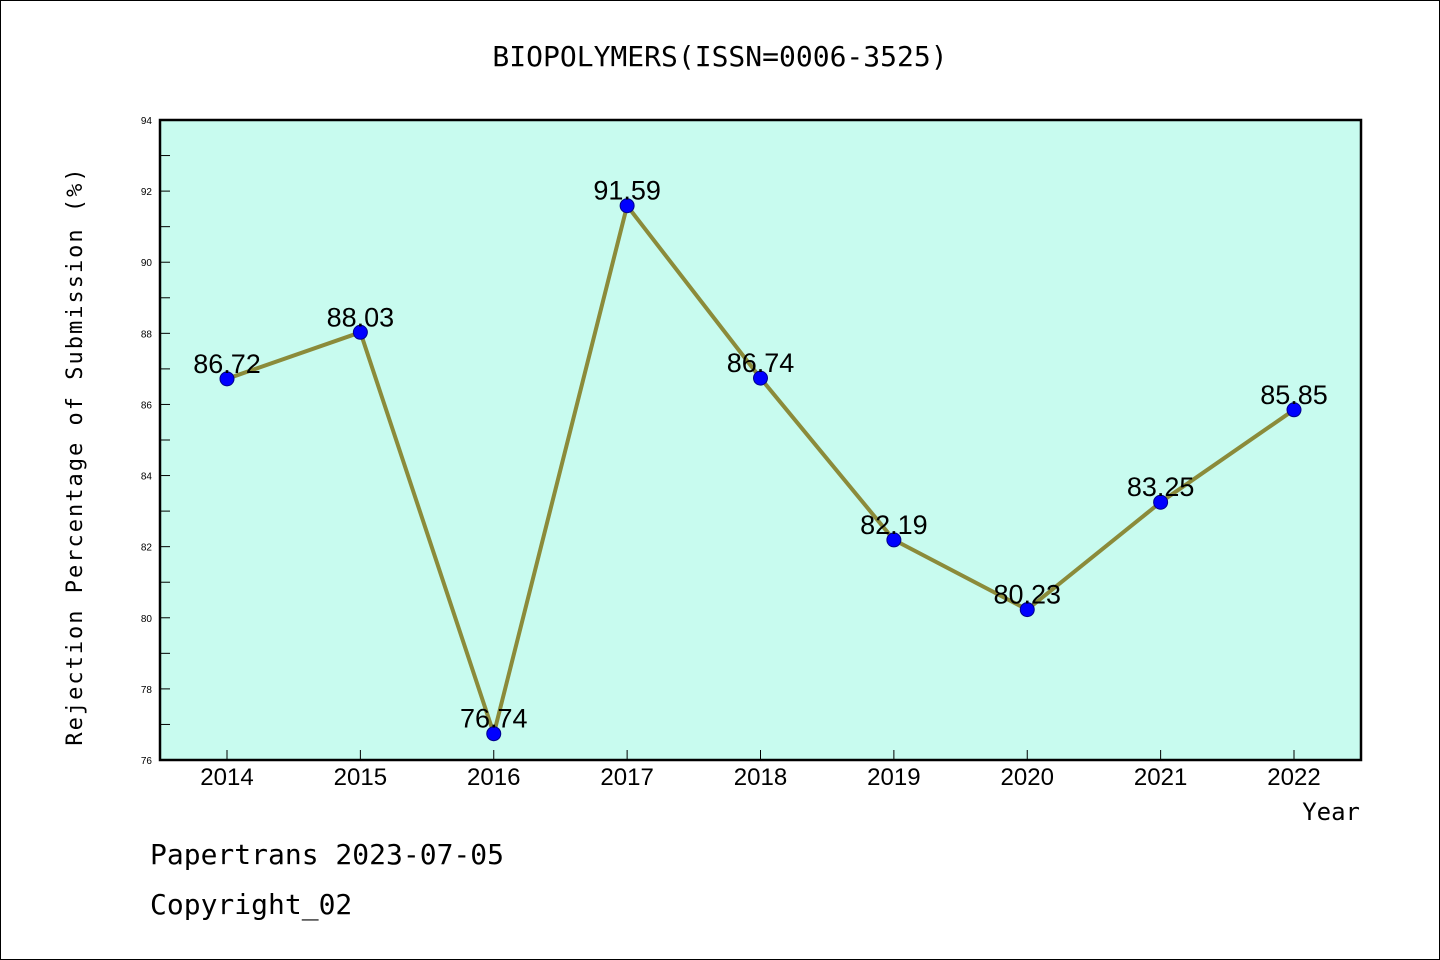  What do you see at coordinates (1161, 487) in the screenshot?
I see `data-label: 83.25` at bounding box center [1161, 487].